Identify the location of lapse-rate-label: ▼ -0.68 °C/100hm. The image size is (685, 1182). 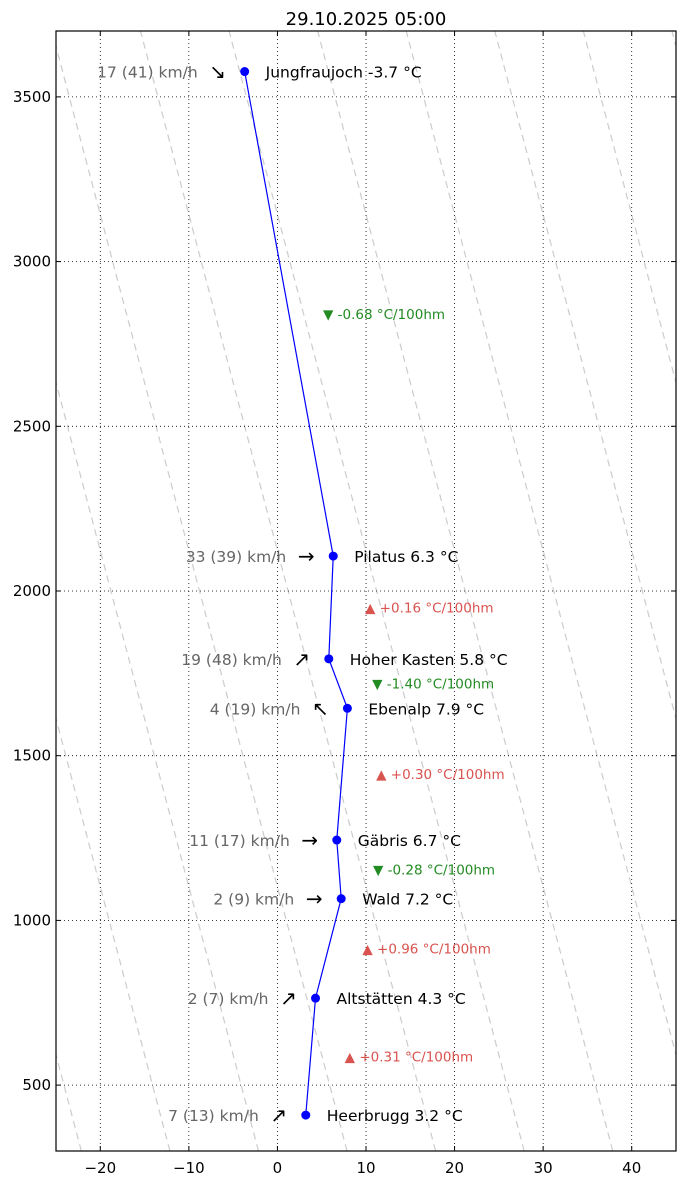
(384, 315).